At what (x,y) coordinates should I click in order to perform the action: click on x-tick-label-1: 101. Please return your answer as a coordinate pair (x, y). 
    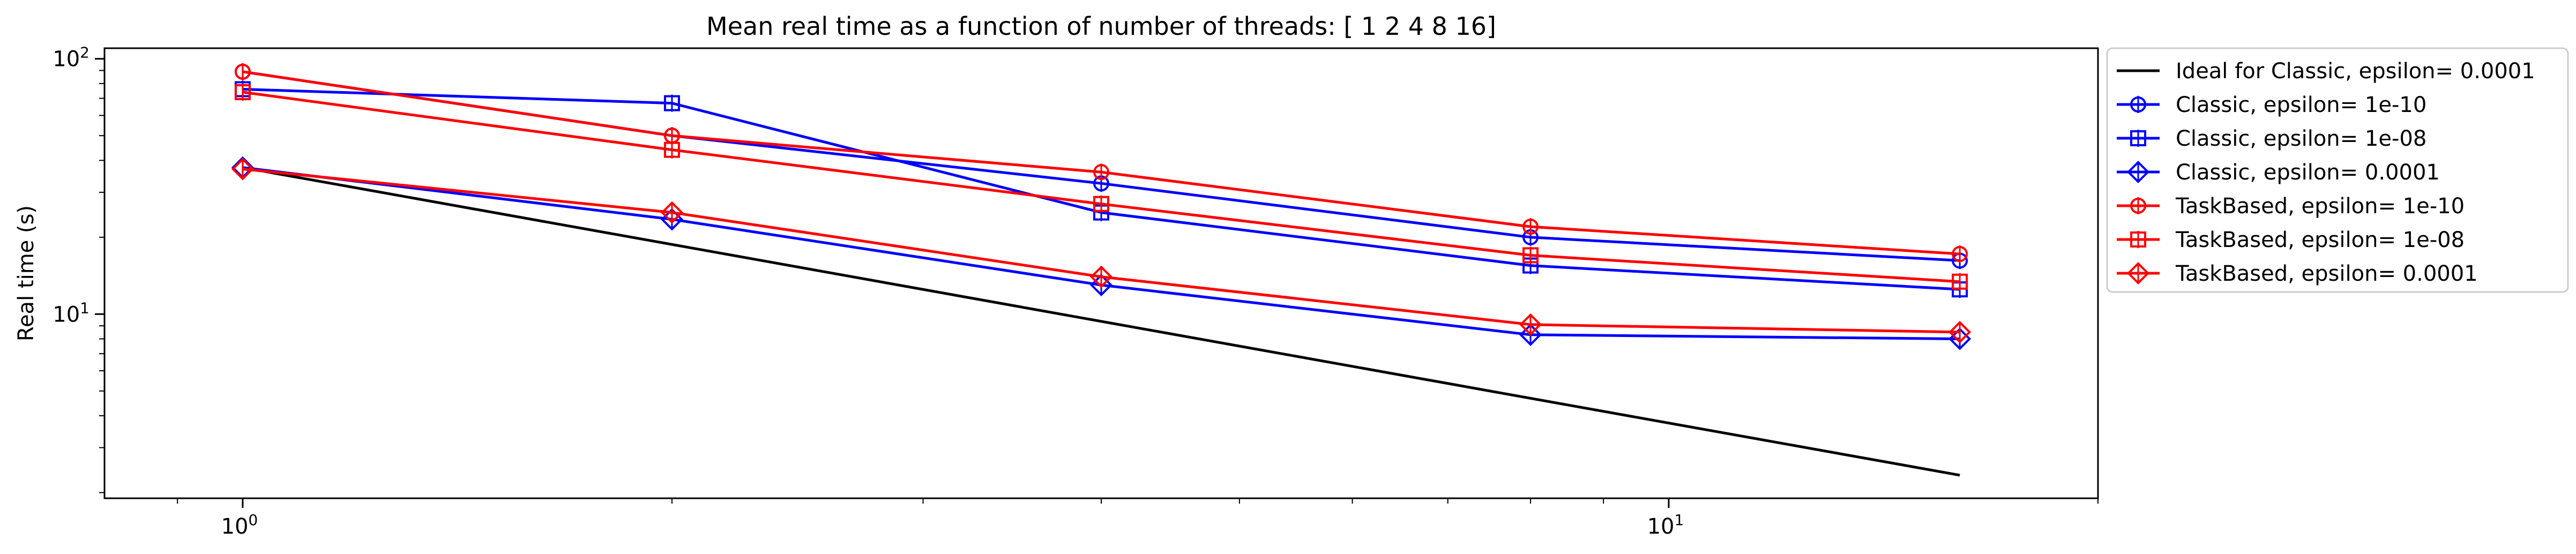
    Looking at the image, I should click on (1665, 525).